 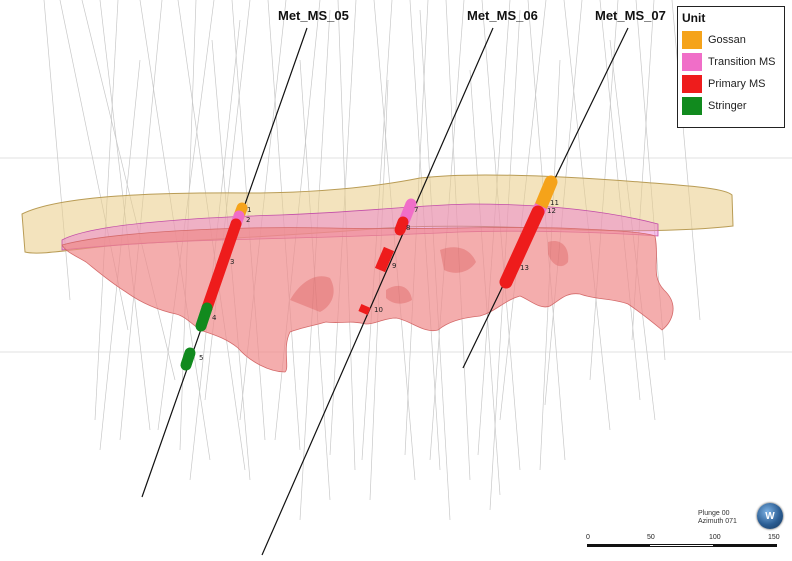 I want to click on drillhole-label-met-ms-06: Met_MS_06, so click(x=502, y=15).